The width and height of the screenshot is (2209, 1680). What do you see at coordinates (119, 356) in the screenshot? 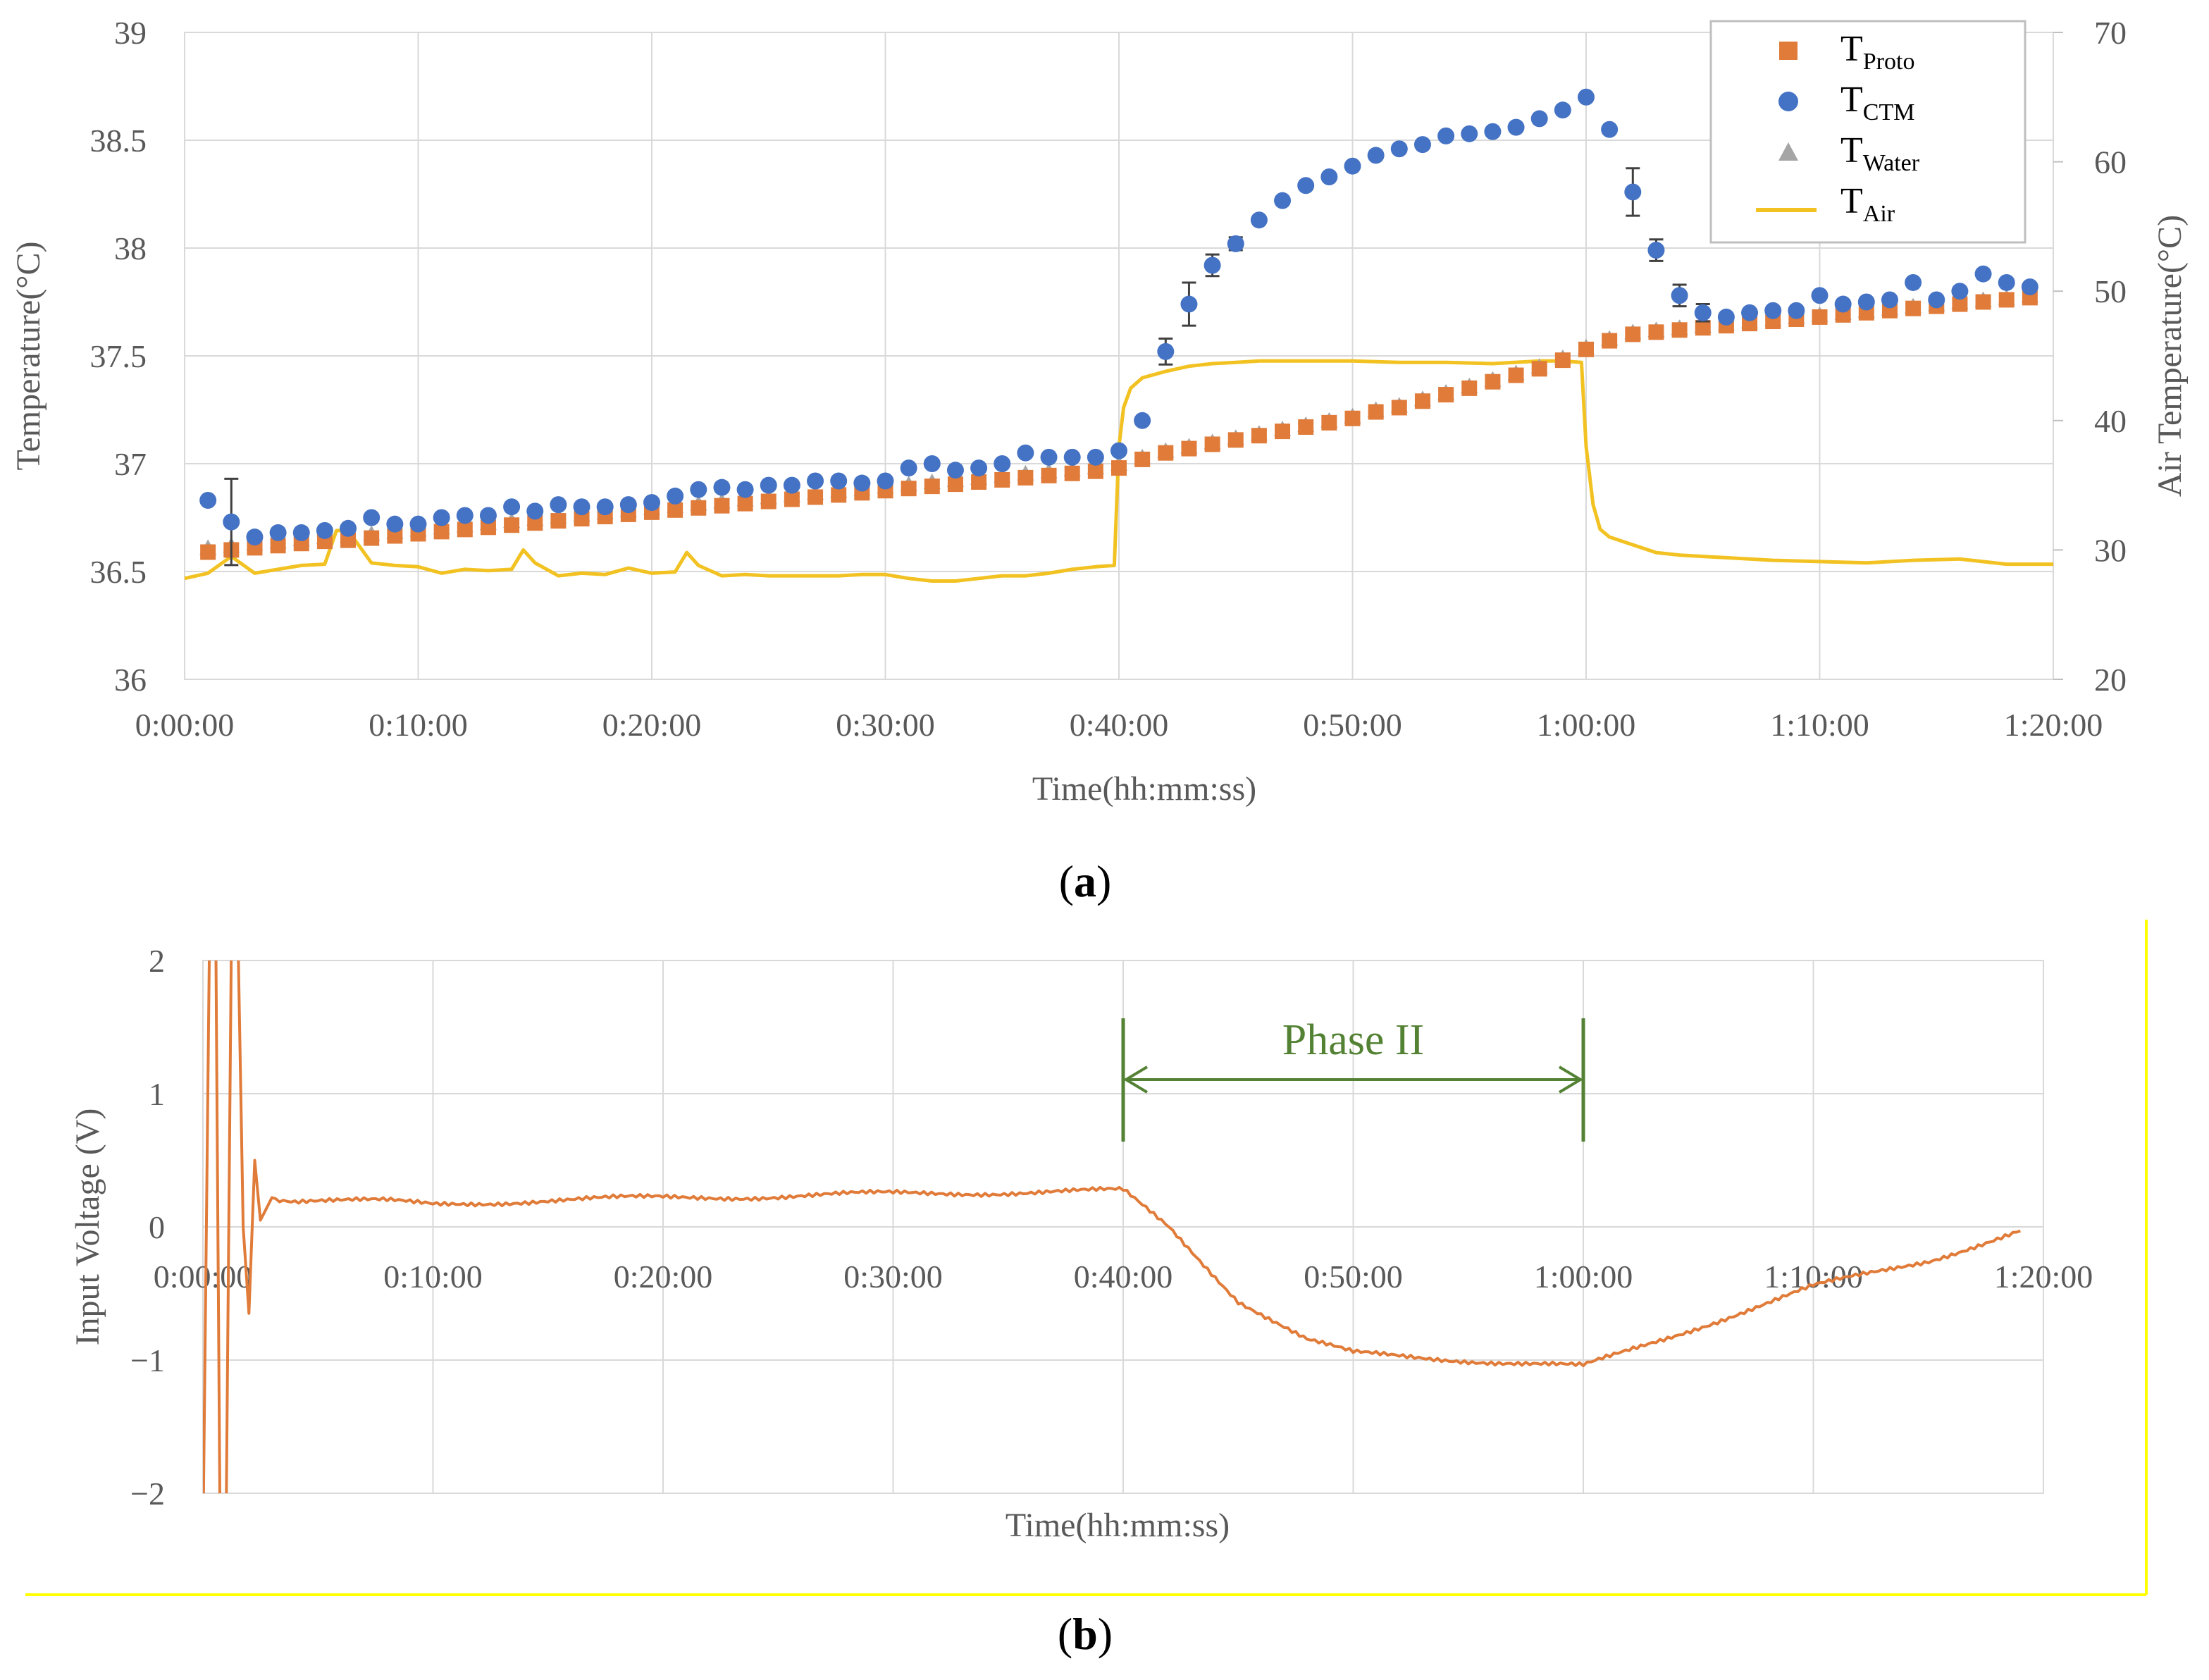
I see `chart-a-y-tick-labels: 36 36.5 37 37.5 38 38.5 39` at bounding box center [119, 356].